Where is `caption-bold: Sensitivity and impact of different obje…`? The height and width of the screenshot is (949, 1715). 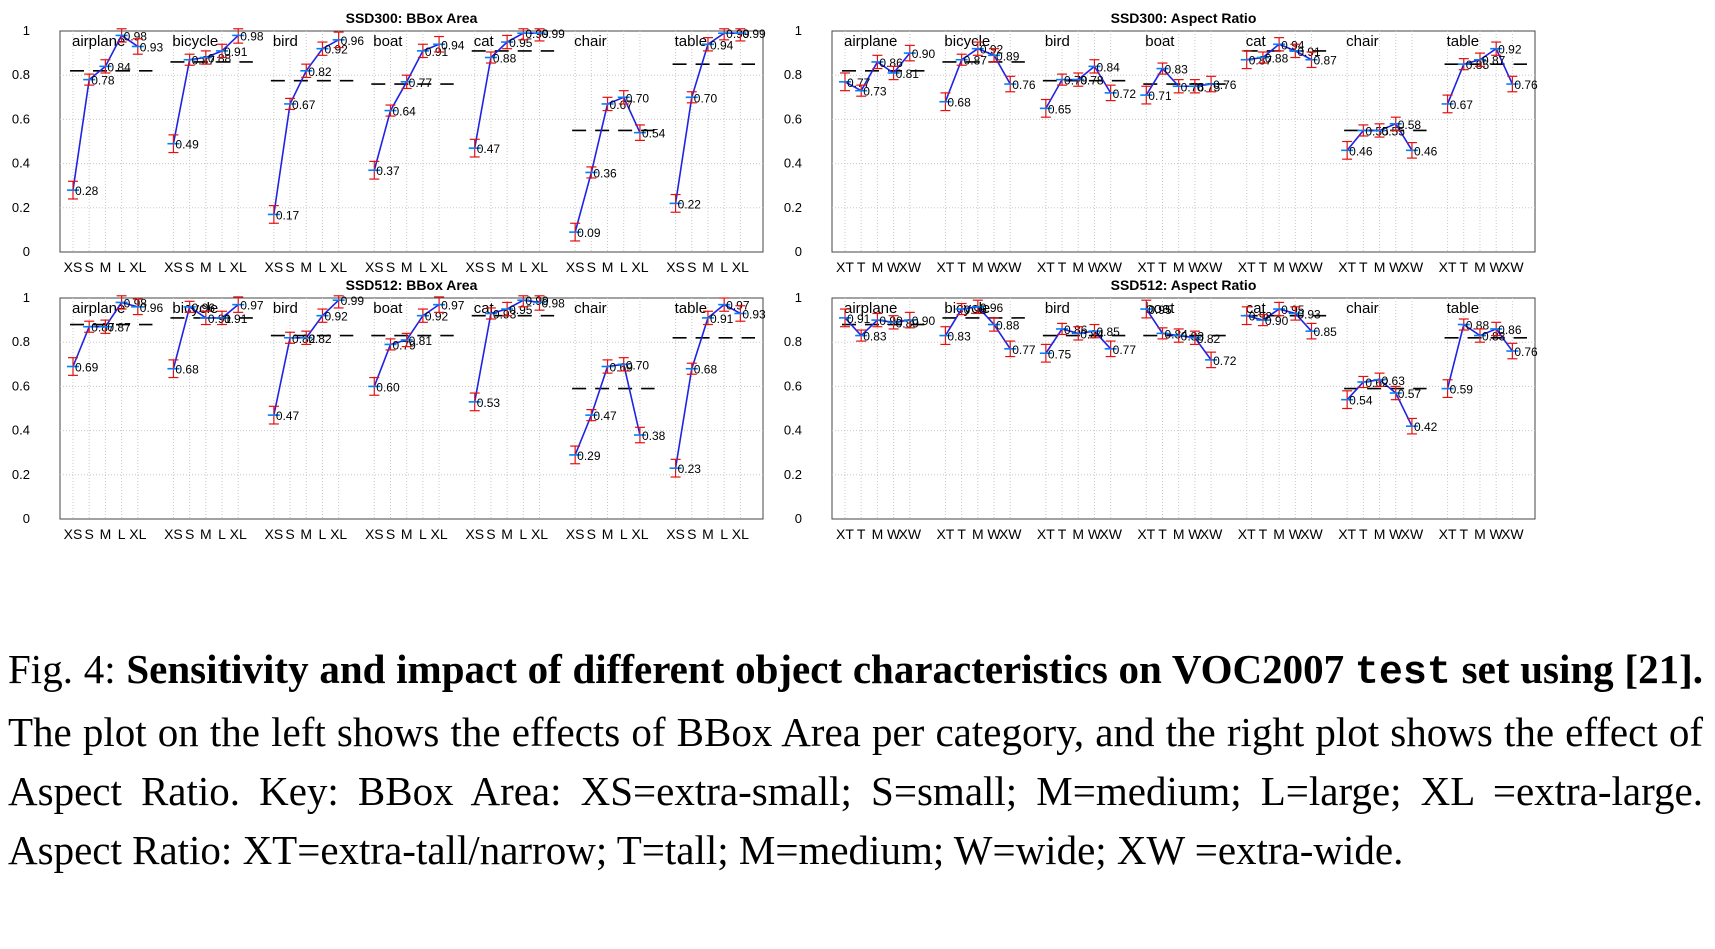
caption-bold: Sensitivity and impact of different obje… is located at coordinates (740, 669).